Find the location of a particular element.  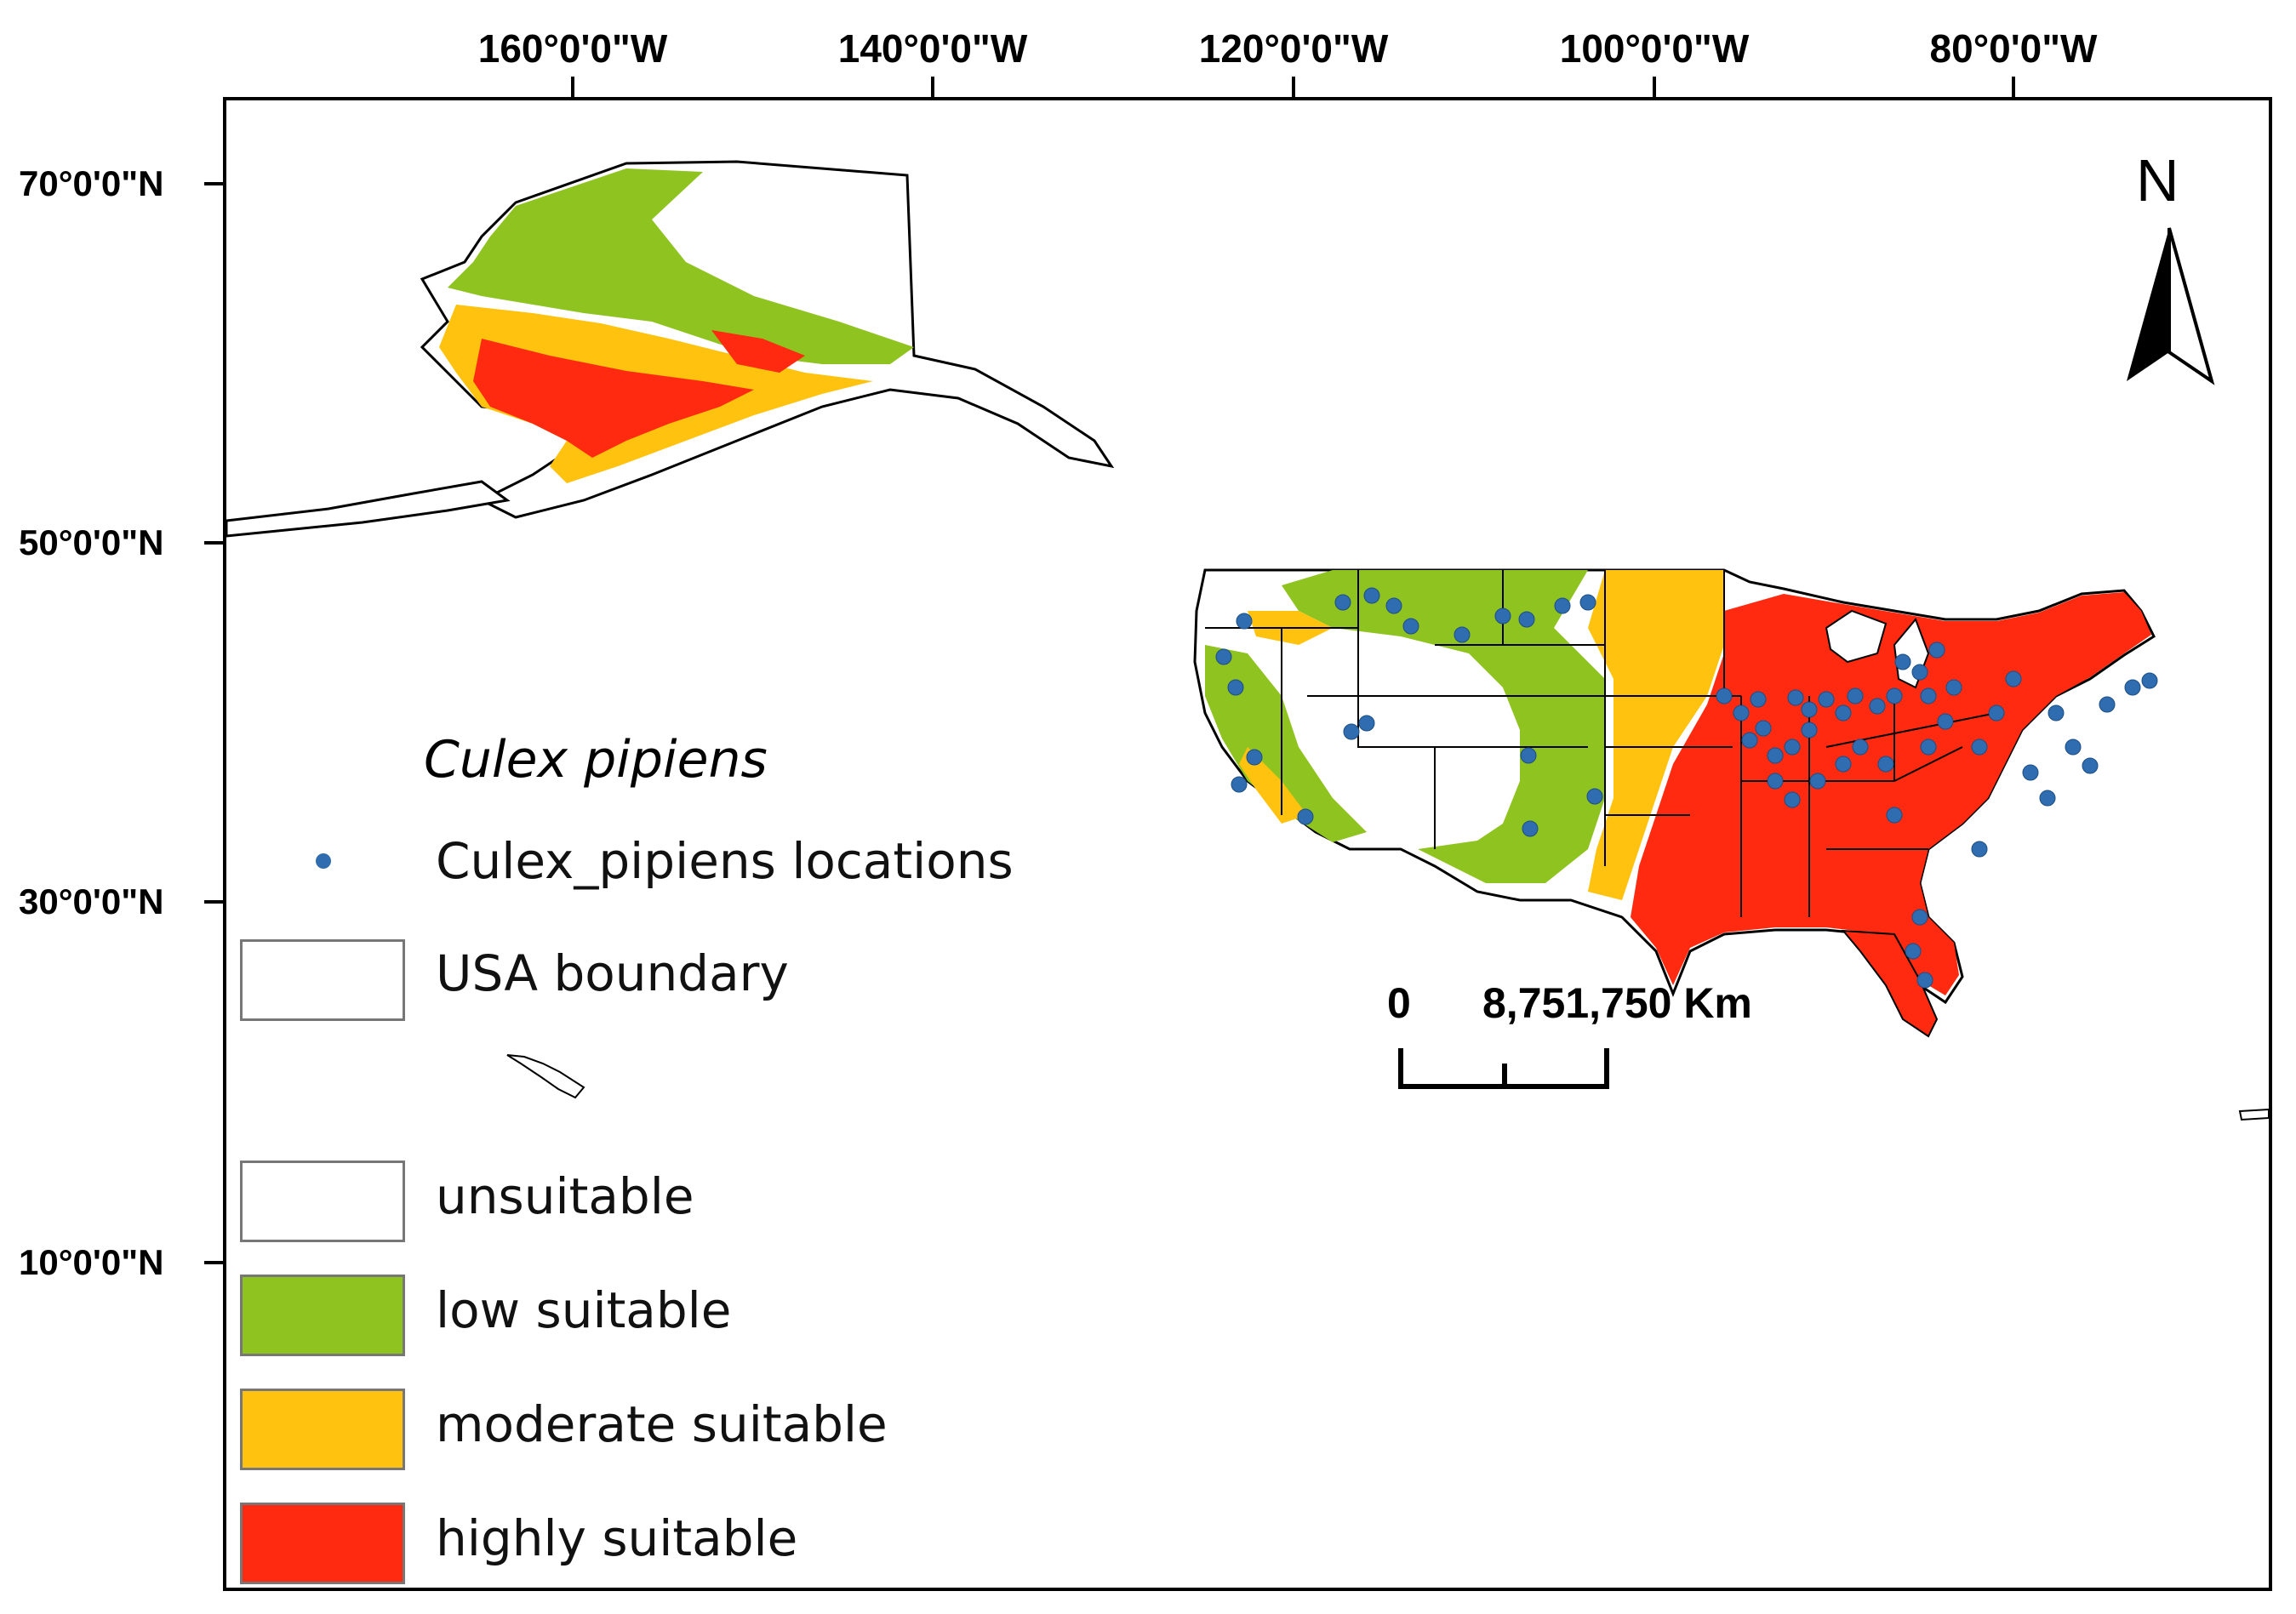

longitude-label-160w: 160°0'0"W is located at coordinates (572, 48).